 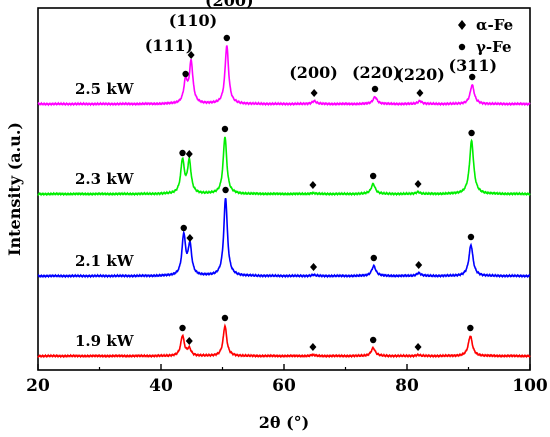 What do you see at coordinates (407, 386) in the screenshot?
I see `x-tick-label: 80` at bounding box center [407, 386].